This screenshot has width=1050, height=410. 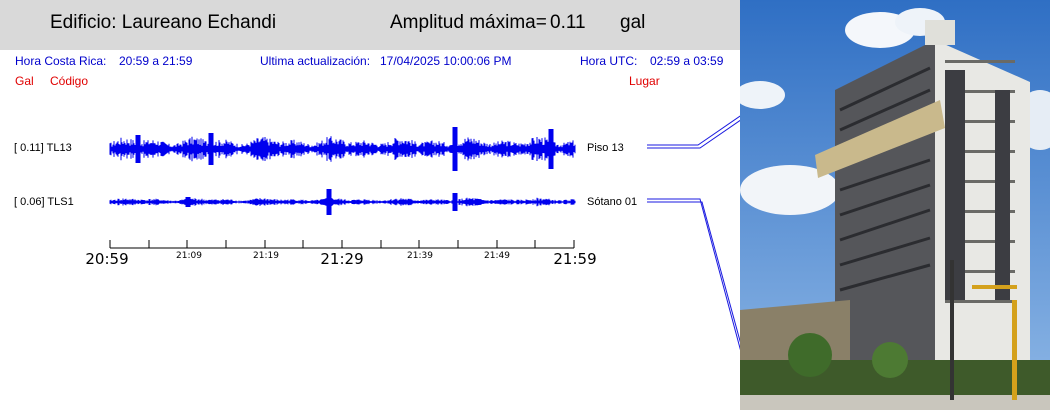 What do you see at coordinates (693, 233) in the screenshot?
I see `leader-lines` at bounding box center [693, 233].